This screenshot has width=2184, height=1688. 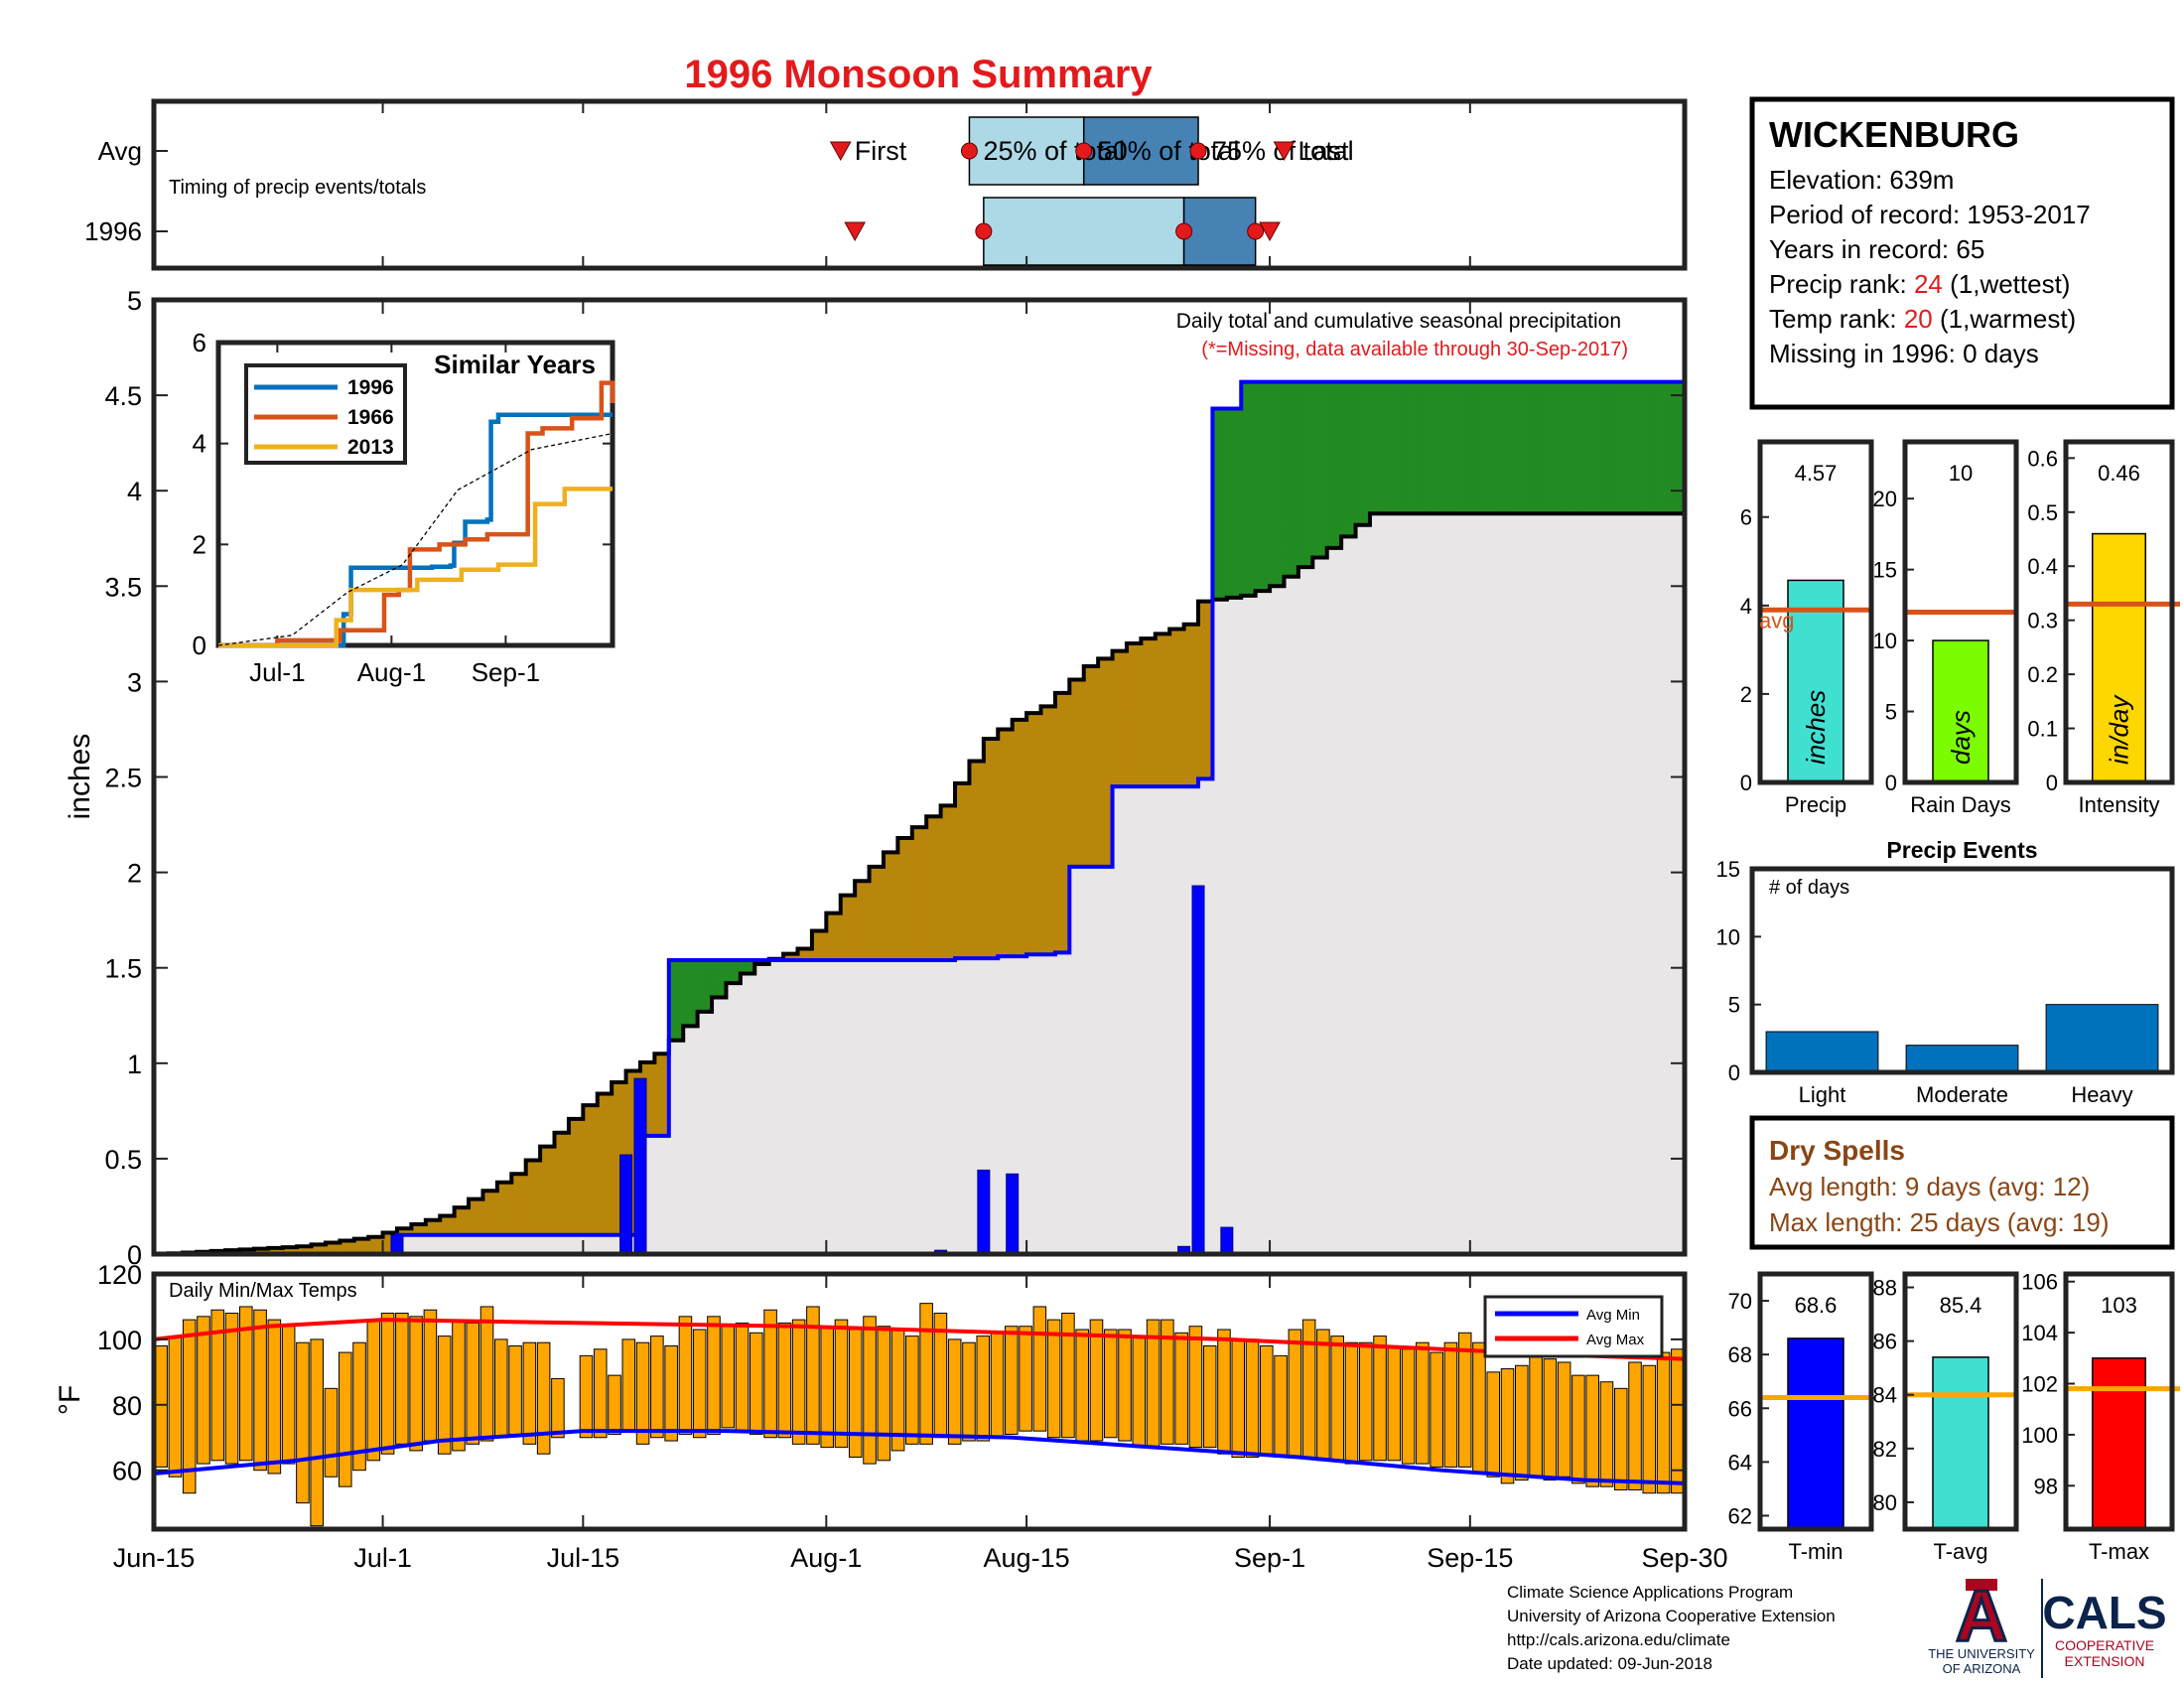 What do you see at coordinates (2042, 566) in the screenshot?
I see `intensity_bar-ytick-label-4: 0.4` at bounding box center [2042, 566].